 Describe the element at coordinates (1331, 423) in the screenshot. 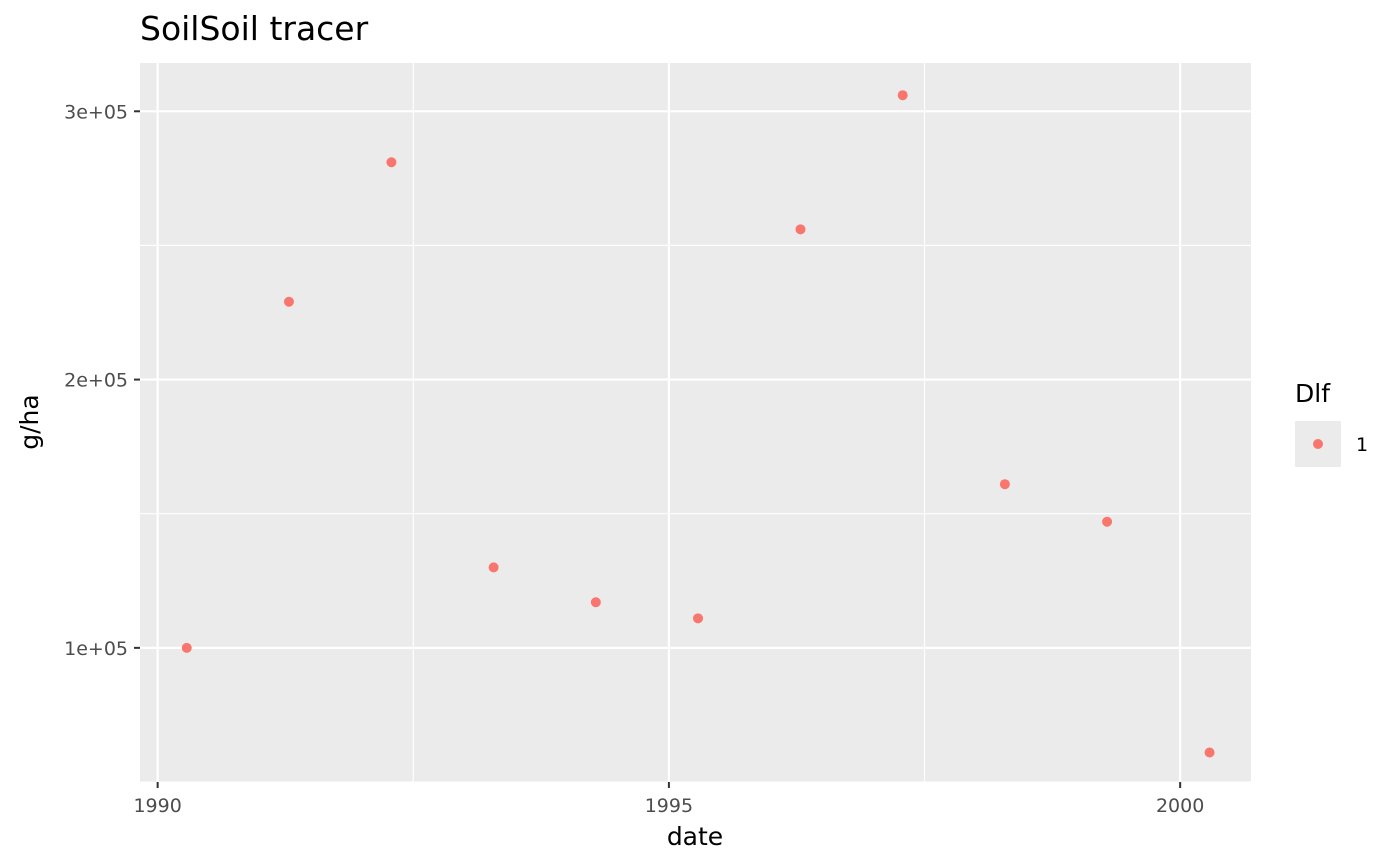

I see `legend: Dlf 1` at that location.